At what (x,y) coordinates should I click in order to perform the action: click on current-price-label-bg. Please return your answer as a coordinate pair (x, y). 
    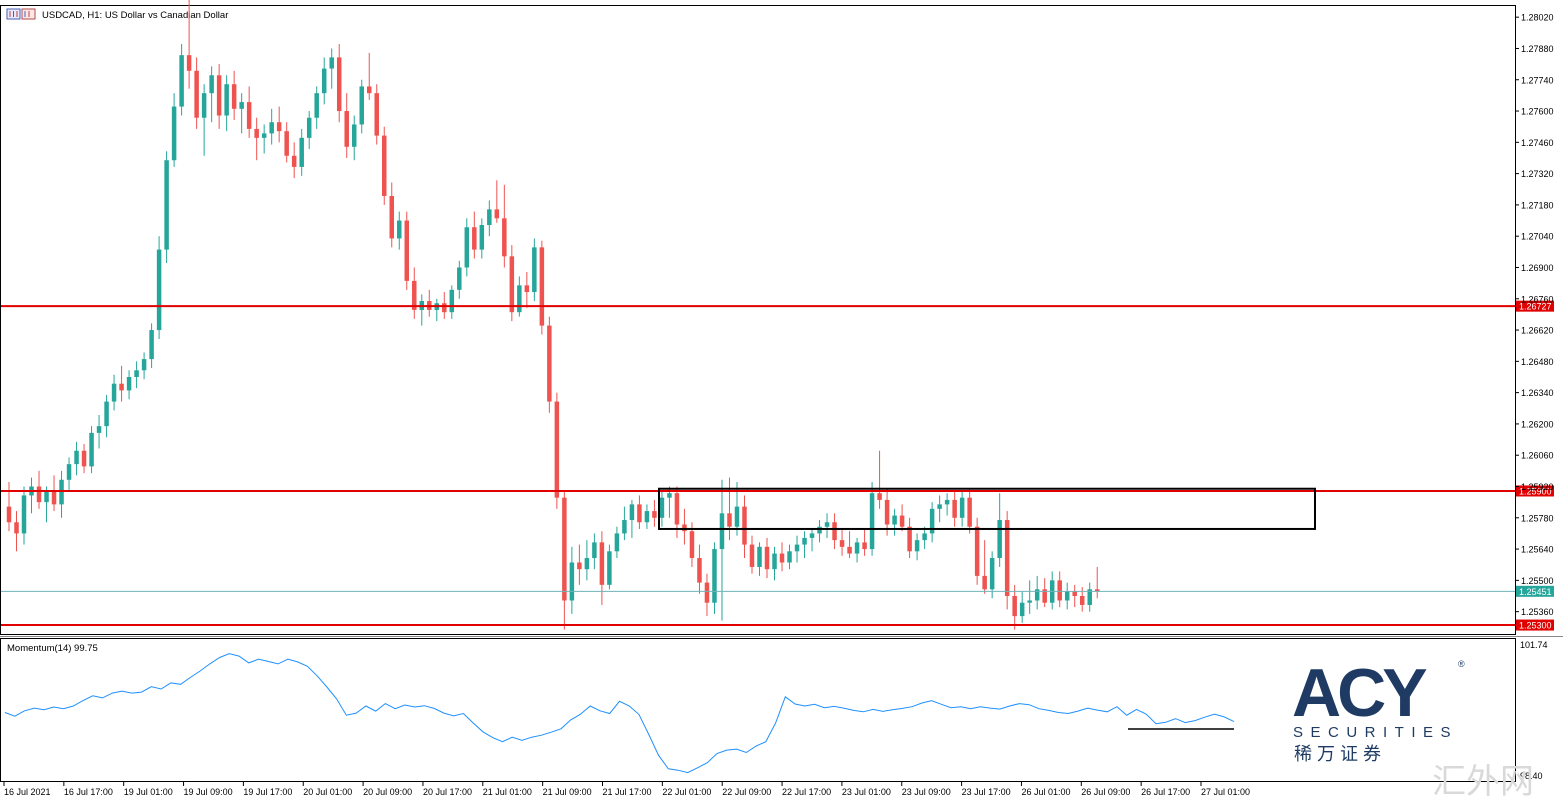
    Looking at the image, I should click on (1535, 591).